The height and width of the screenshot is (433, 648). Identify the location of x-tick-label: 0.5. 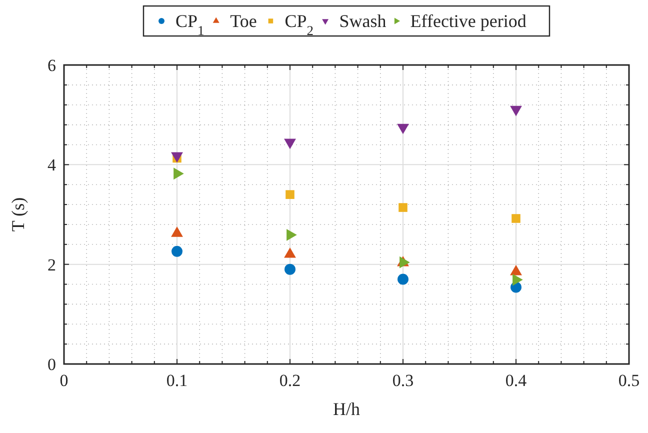
(629, 380).